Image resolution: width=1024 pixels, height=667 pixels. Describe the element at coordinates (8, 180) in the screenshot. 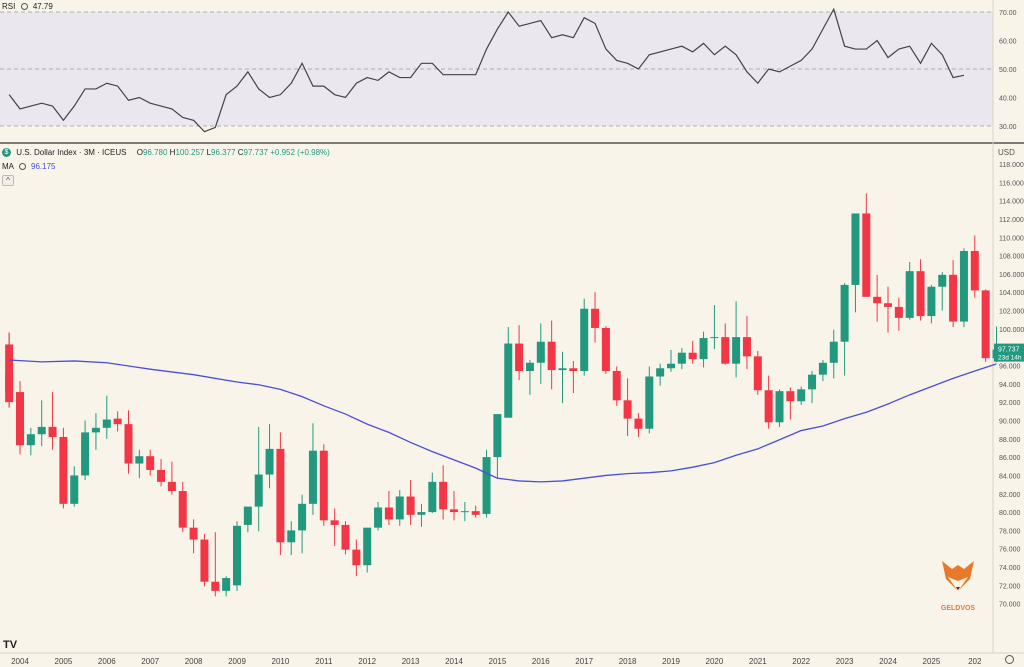

I see `collapse-legend-button: ^` at that location.